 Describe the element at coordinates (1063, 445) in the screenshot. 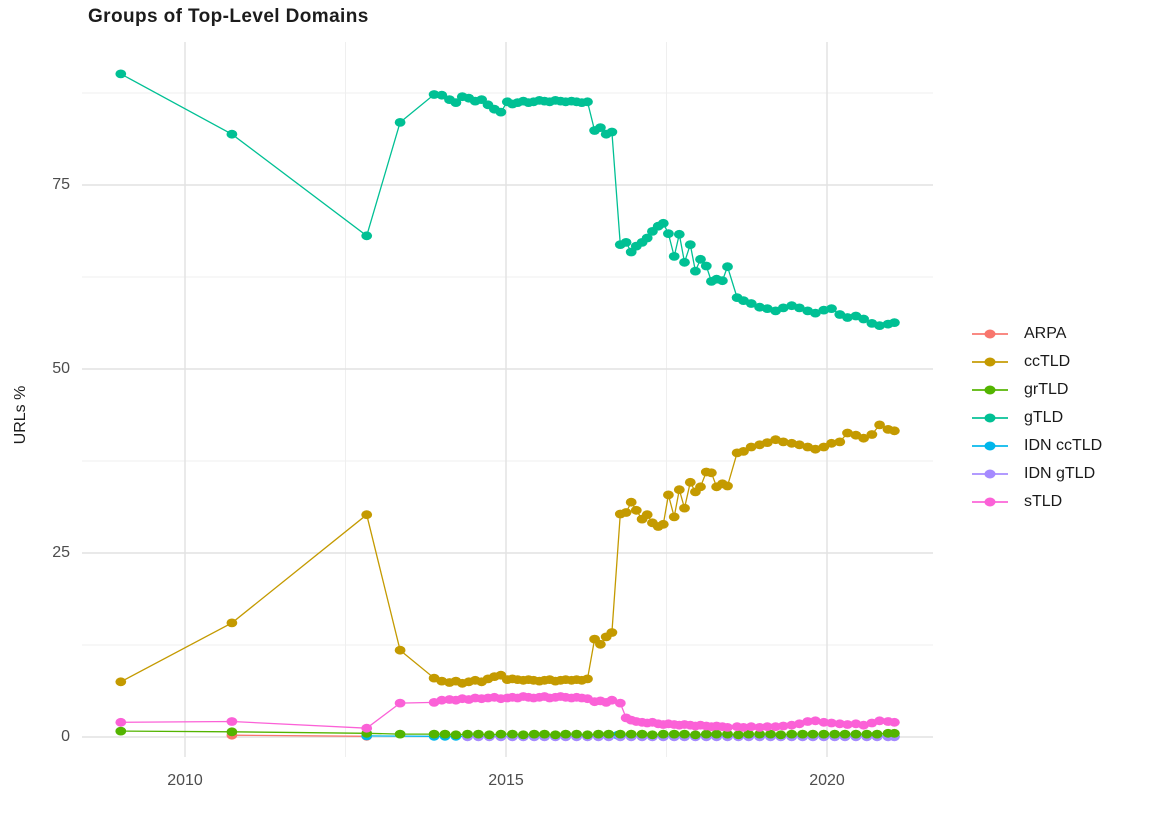

I see `legend-label: IDN ccTLD` at that location.